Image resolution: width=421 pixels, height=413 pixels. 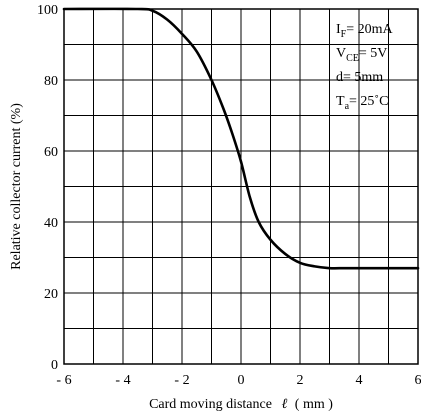 I want to click on x-tick-label: 4, so click(x=359, y=380).